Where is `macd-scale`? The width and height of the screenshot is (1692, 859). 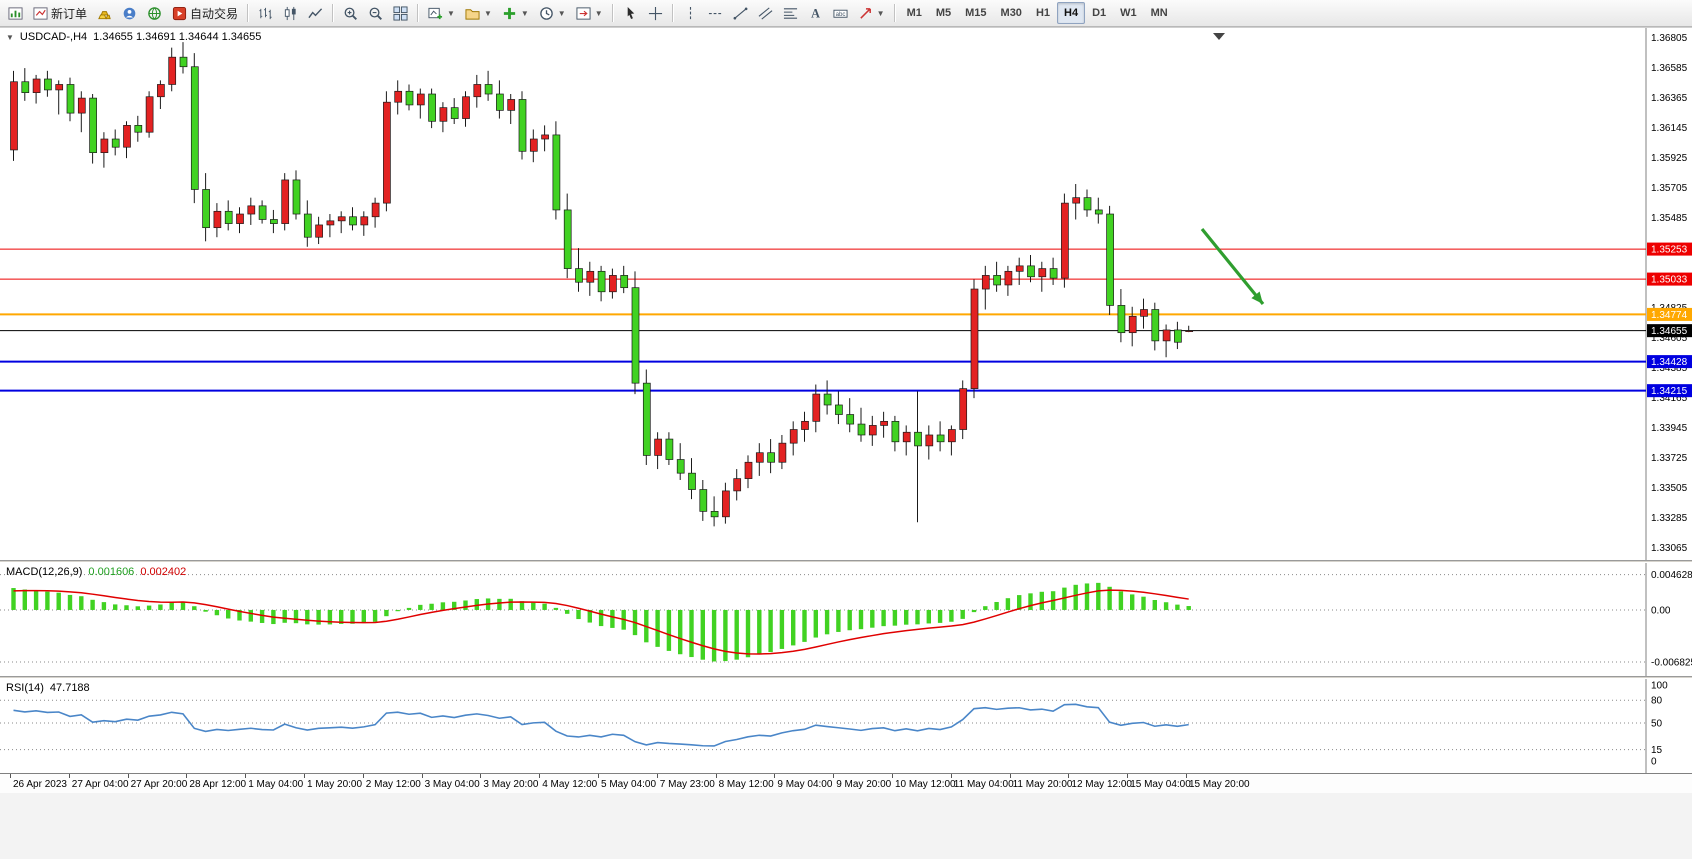
macd-scale is located at coordinates (1669, 619).